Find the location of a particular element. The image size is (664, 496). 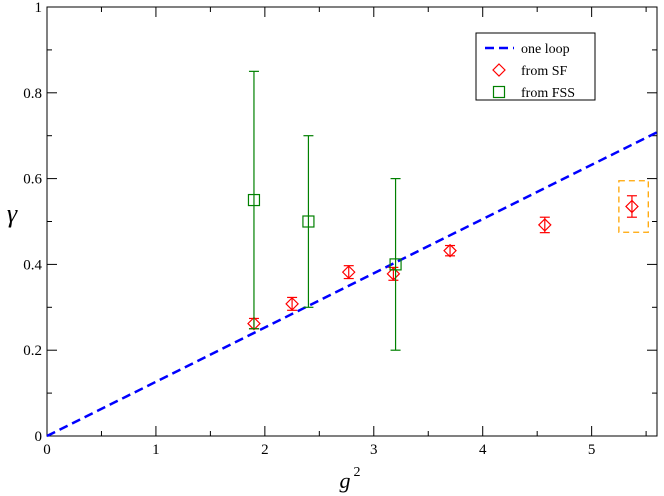

y-tick-label: 0.6 is located at coordinates (32, 180).